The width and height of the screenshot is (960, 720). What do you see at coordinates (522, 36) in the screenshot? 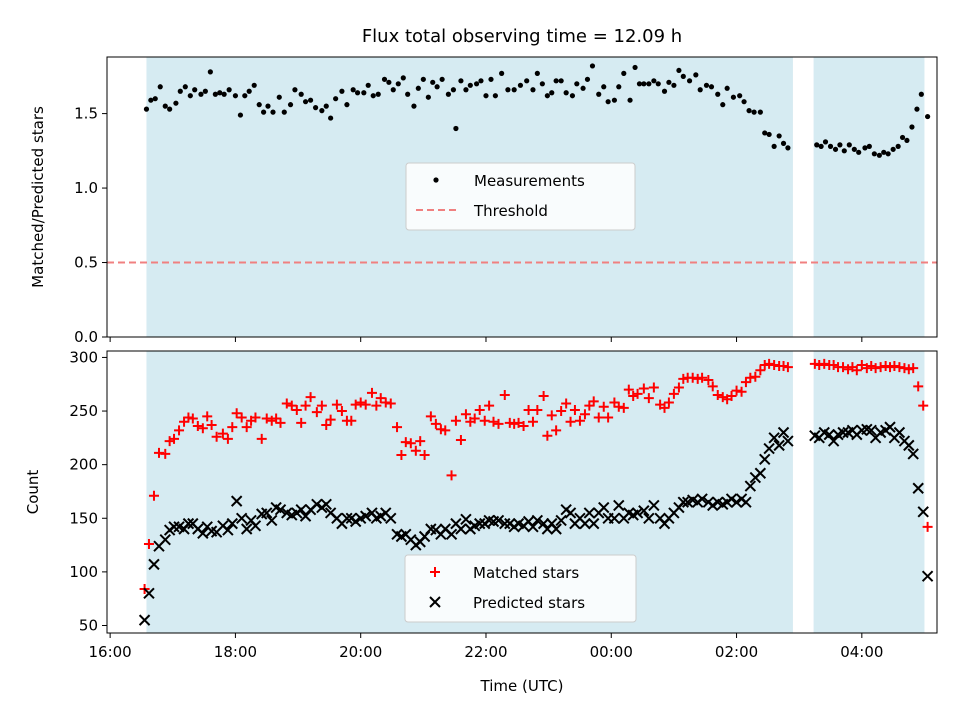
I see `chart-title: Flux total observing time = 12.09 h` at bounding box center [522, 36].